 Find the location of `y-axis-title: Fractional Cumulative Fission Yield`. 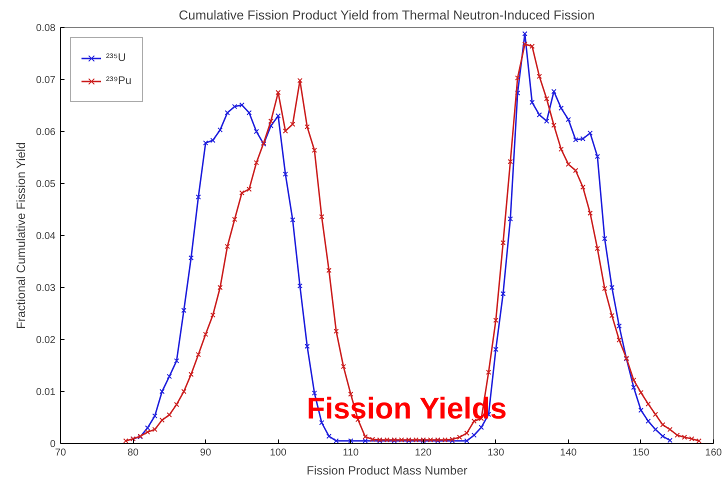

y-axis-title: Fractional Cumulative Fission Yield is located at coordinates (21, 235).